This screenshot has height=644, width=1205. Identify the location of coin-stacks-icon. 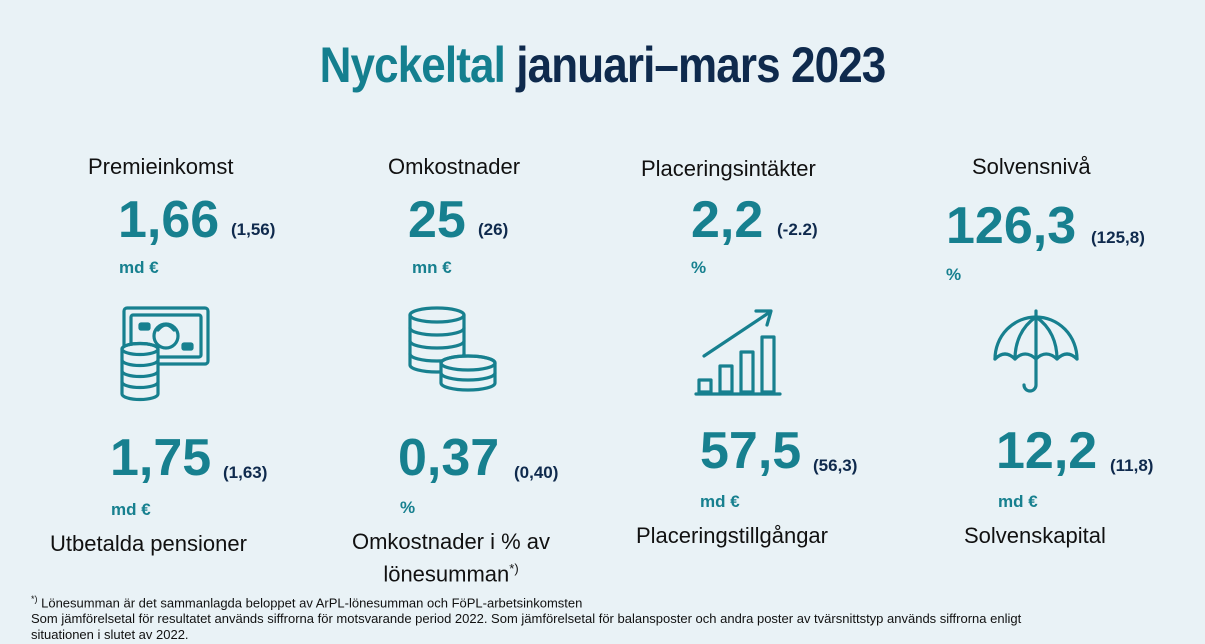
(453, 350).